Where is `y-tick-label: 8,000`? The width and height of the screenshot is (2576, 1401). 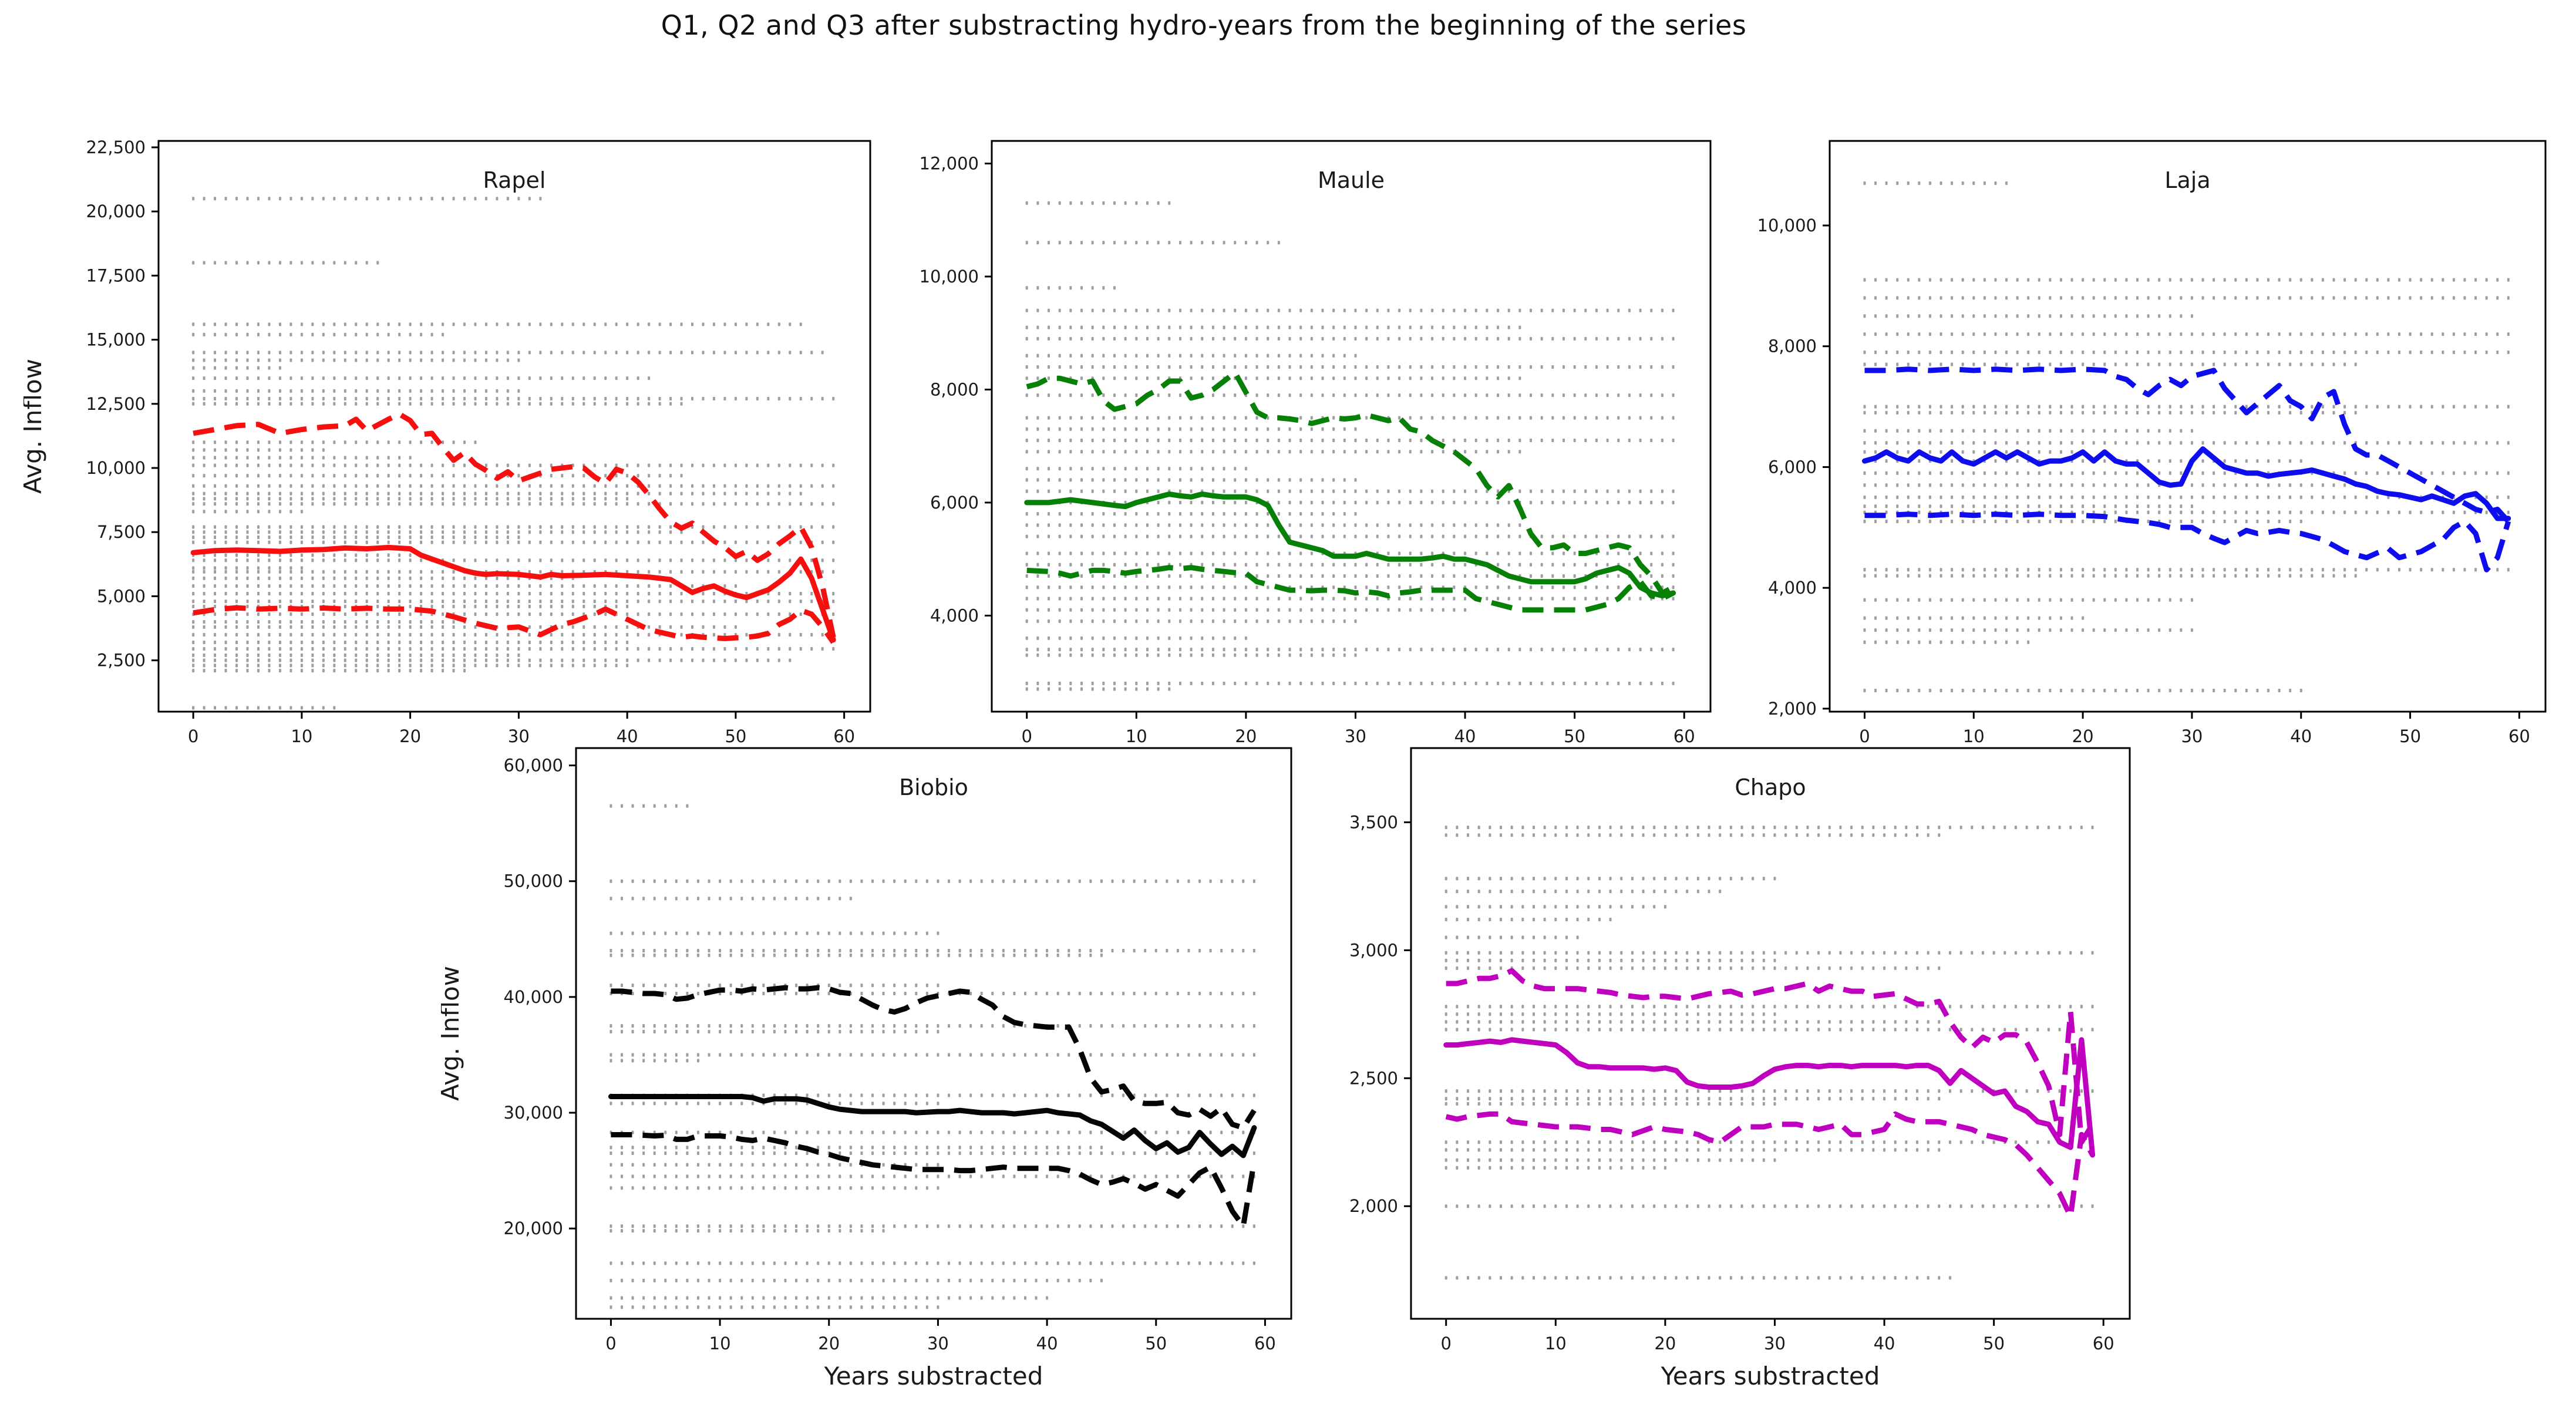 y-tick-label: 8,000 is located at coordinates (1792, 346).